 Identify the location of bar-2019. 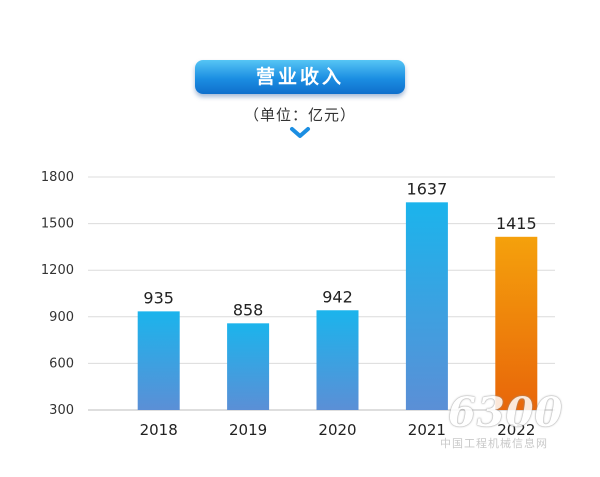
(248, 366).